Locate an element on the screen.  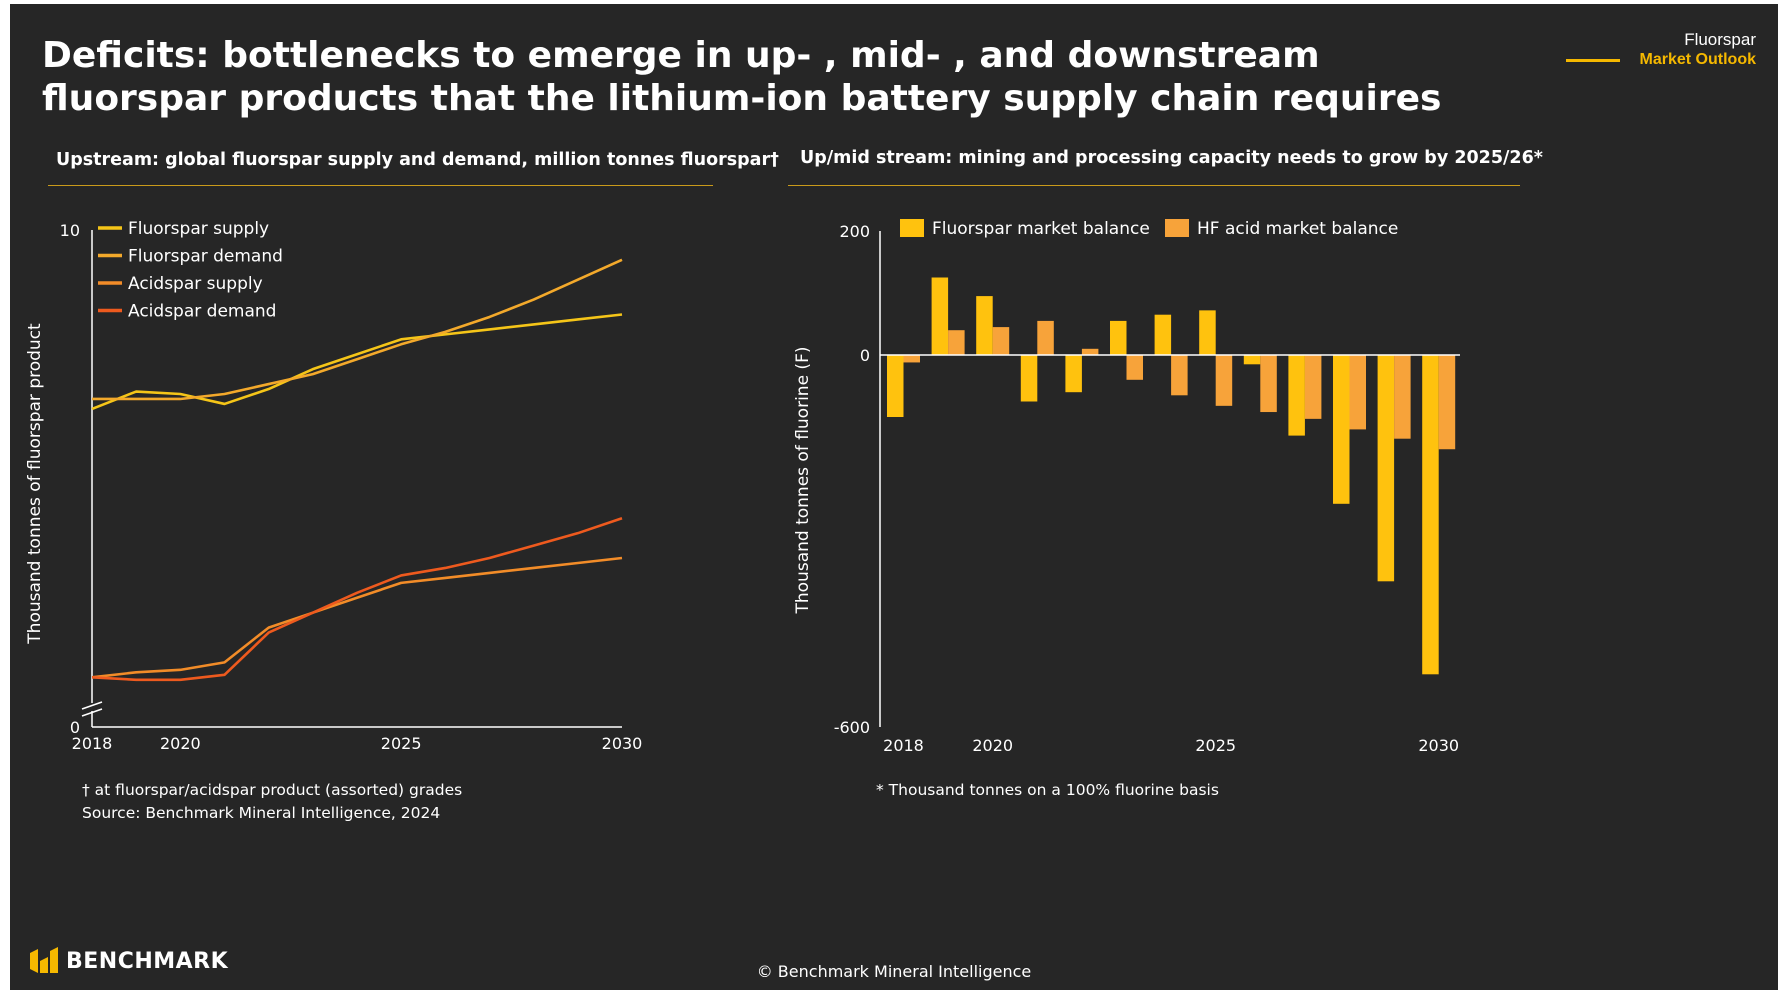
line-series-acidspar-supply is located at coordinates (357, 617).